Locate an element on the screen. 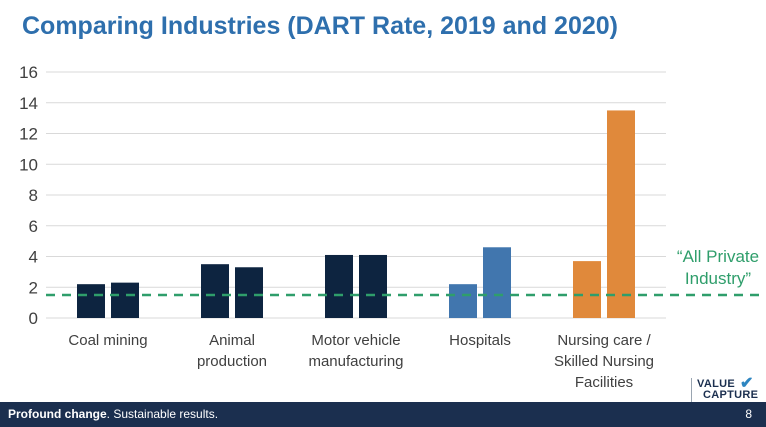 Image resolution: width=766 pixels, height=427 pixels. x-category-label: Skilled Nursing is located at coordinates (604, 361).